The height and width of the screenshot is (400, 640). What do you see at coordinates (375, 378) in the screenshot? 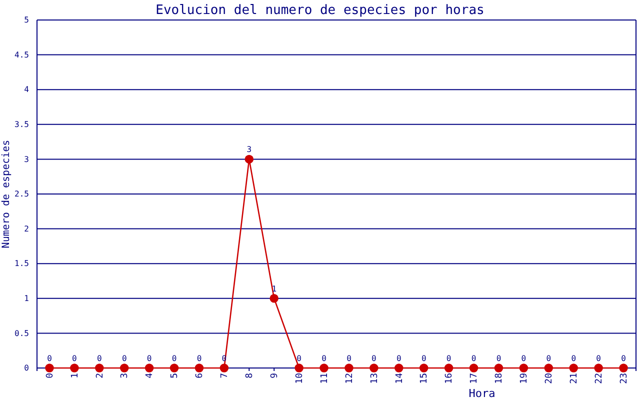
I see `x-tick-label: 13` at bounding box center [375, 378].